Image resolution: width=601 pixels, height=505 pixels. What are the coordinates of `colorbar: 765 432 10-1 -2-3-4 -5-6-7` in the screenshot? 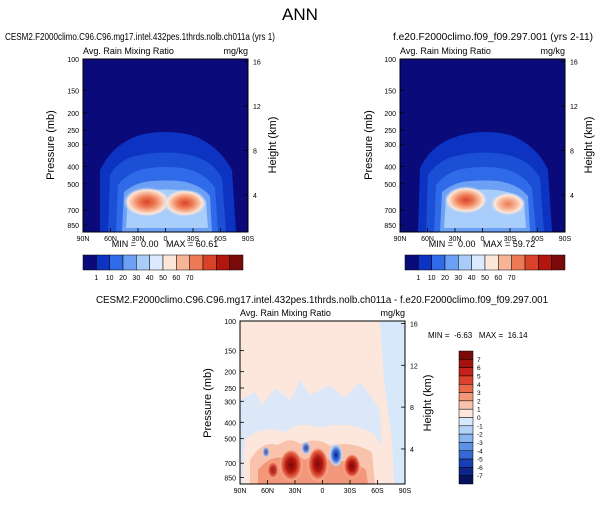 It's located at (470, 417).